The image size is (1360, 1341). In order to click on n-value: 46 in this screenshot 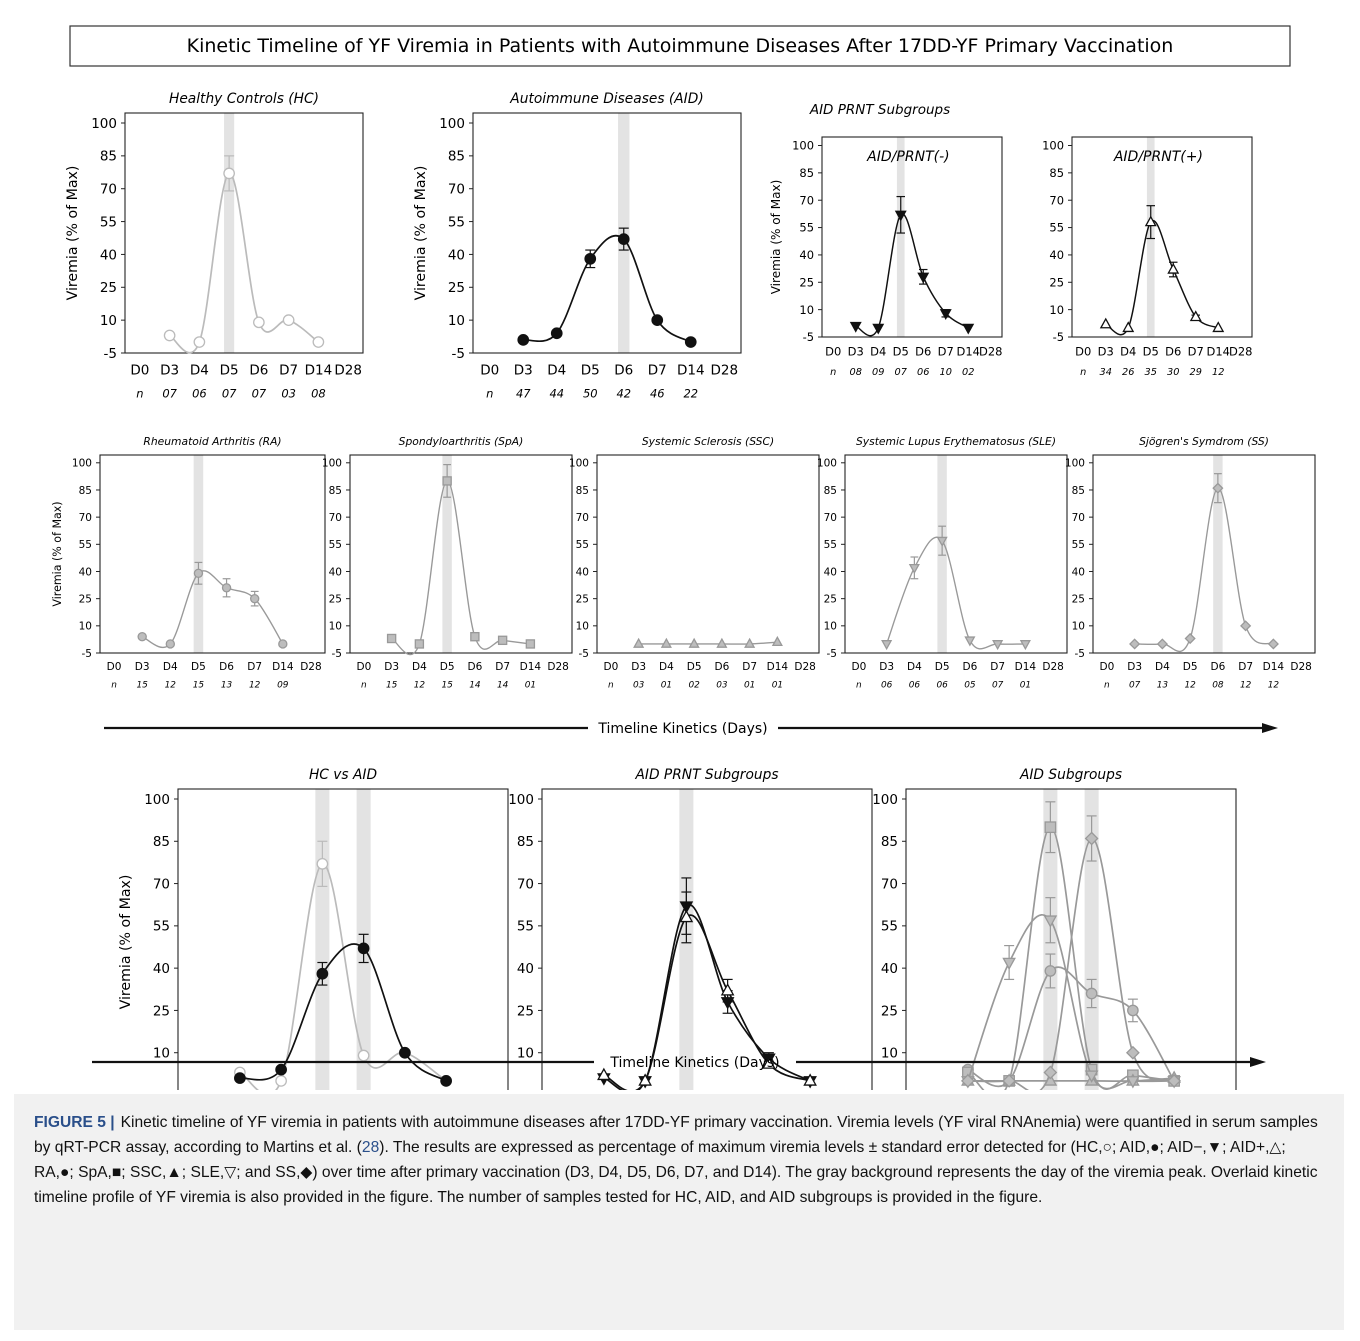, I will do `click(657, 394)`.